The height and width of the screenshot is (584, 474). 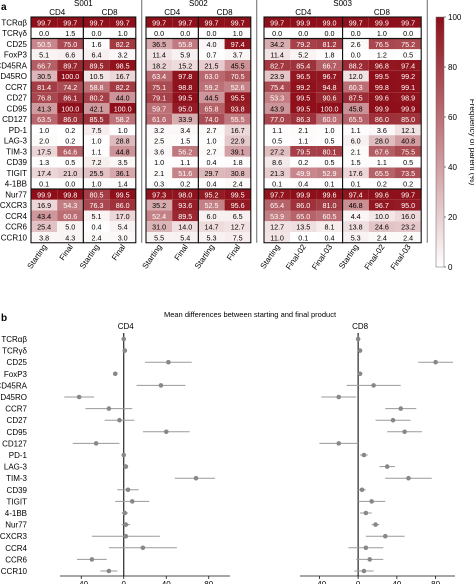 I want to click on heatmap-cell-value: 13.8, so click(x=356, y=227).